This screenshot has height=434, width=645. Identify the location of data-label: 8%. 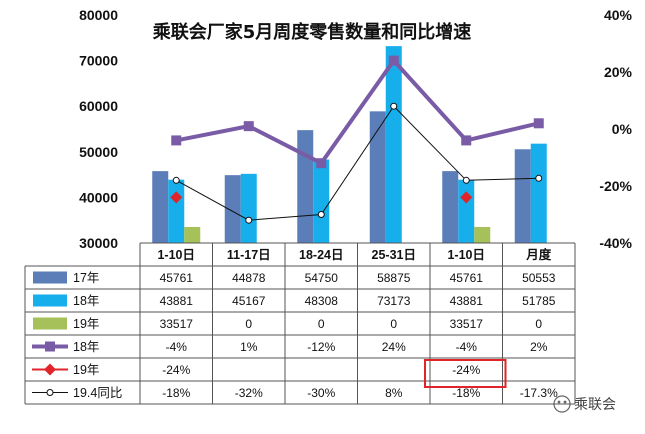
(394, 393).